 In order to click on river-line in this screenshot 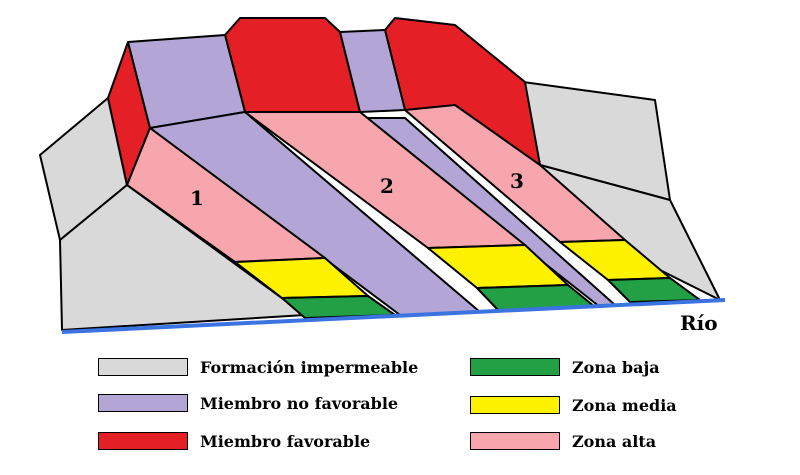, I will do `click(393, 316)`.